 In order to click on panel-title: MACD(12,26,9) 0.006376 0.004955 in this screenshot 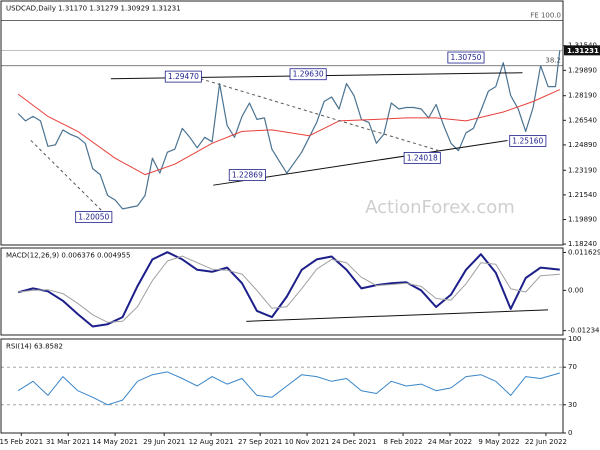, I will do `click(68, 256)`.